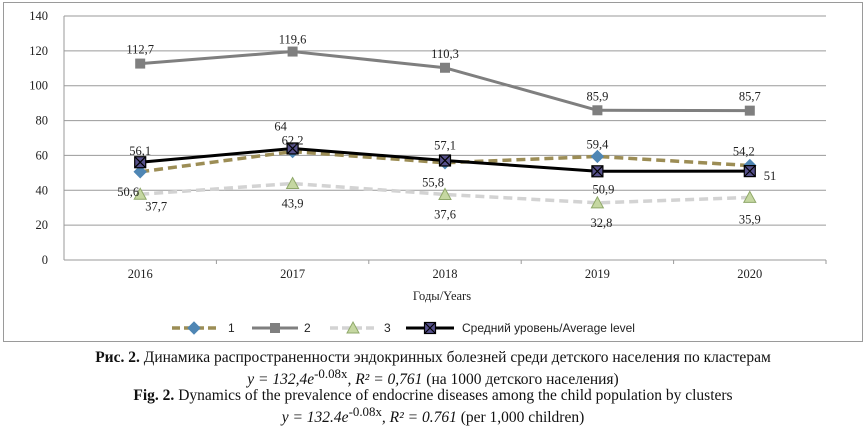 Image resolution: width=866 pixels, height=426 pixels. I want to click on x-tick-label: 2018, so click(445, 274).